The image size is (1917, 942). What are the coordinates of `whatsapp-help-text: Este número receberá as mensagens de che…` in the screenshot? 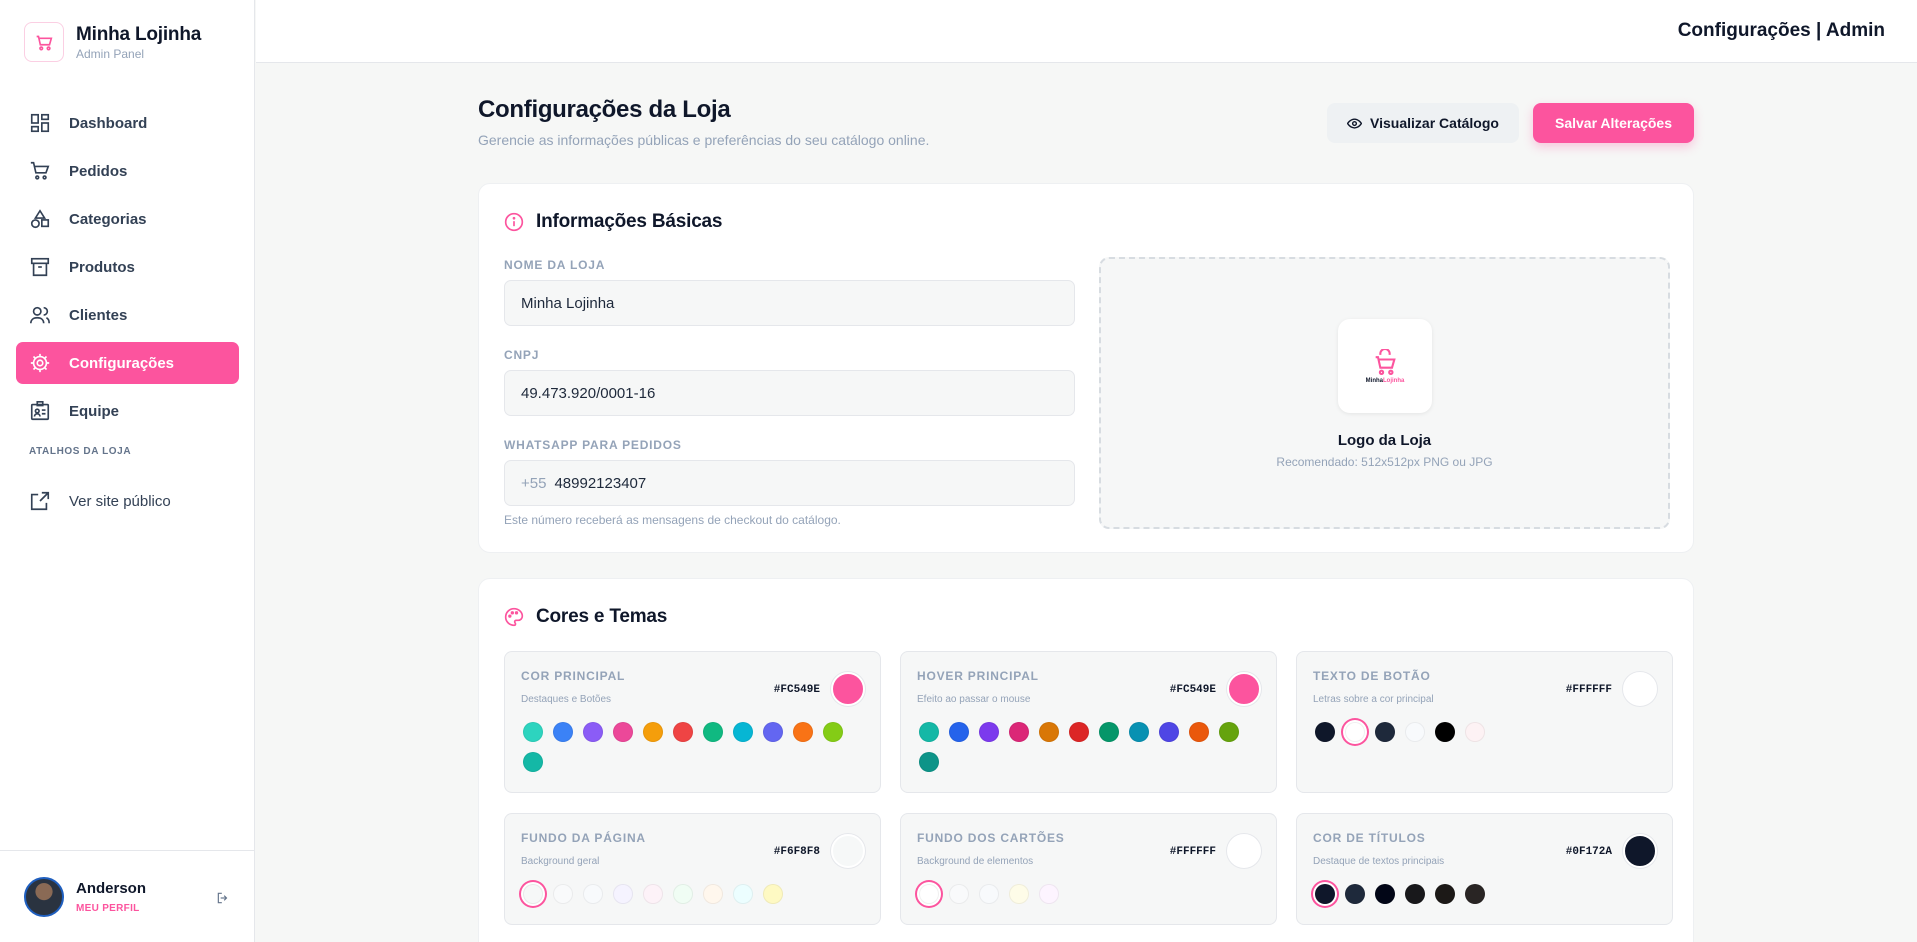 It's located at (672, 520).